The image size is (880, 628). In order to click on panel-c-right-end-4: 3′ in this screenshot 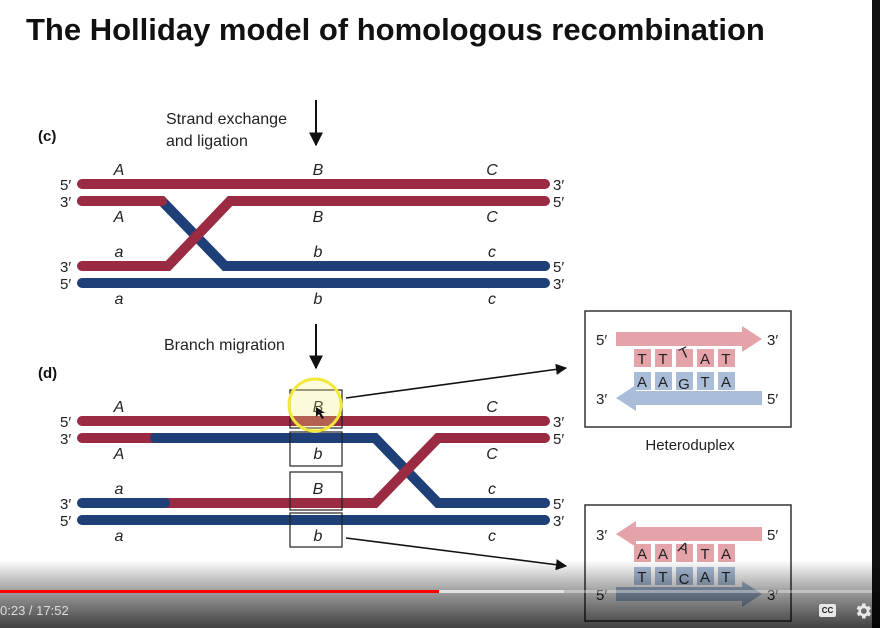, I will do `click(558, 284)`.